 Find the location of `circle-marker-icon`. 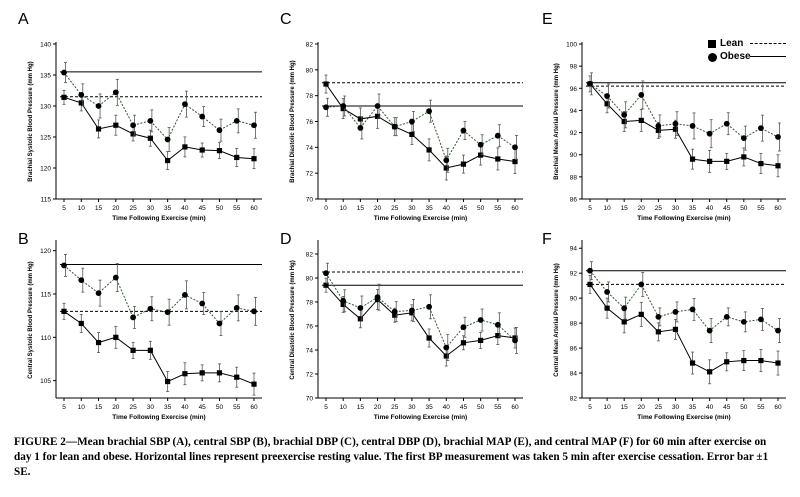

circle-marker-icon is located at coordinates (712, 57).